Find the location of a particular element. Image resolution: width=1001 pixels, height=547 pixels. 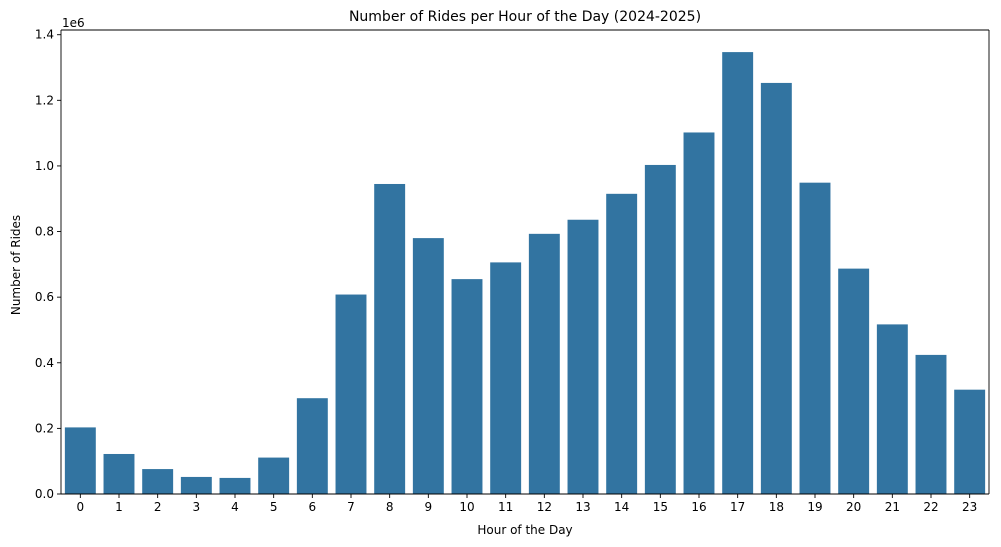

y-tick-label: 0.4 is located at coordinates (44, 363).